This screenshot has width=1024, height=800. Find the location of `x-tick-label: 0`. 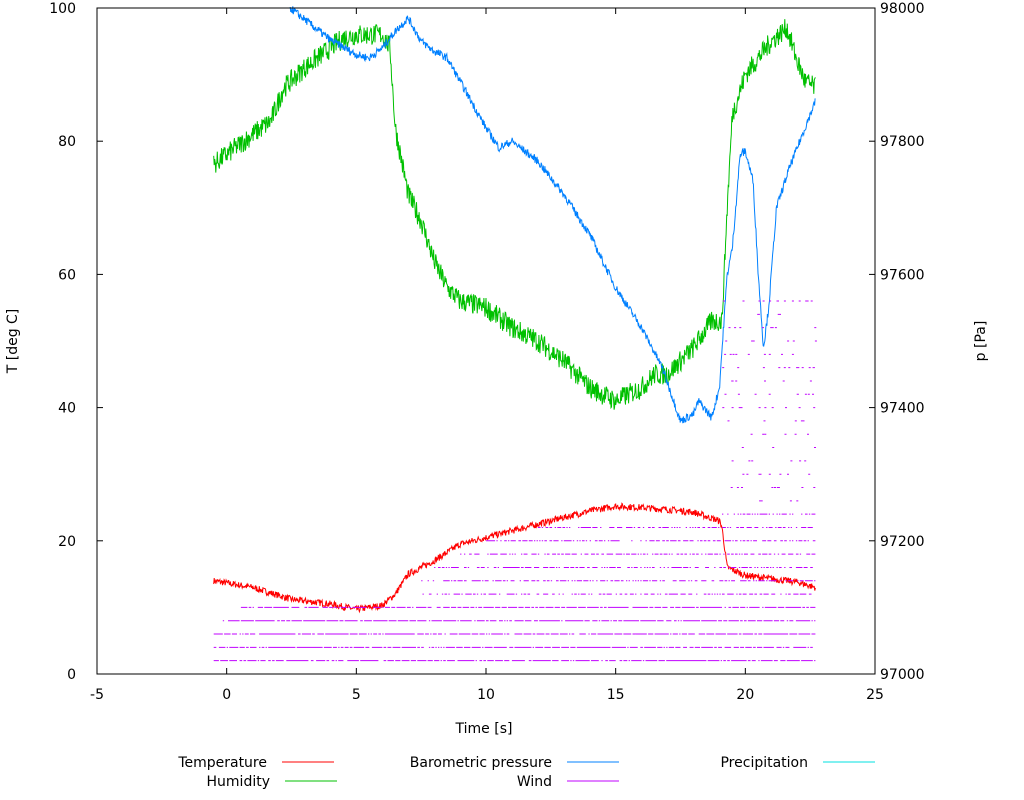

x-tick-label: 0 is located at coordinates (226, 695).